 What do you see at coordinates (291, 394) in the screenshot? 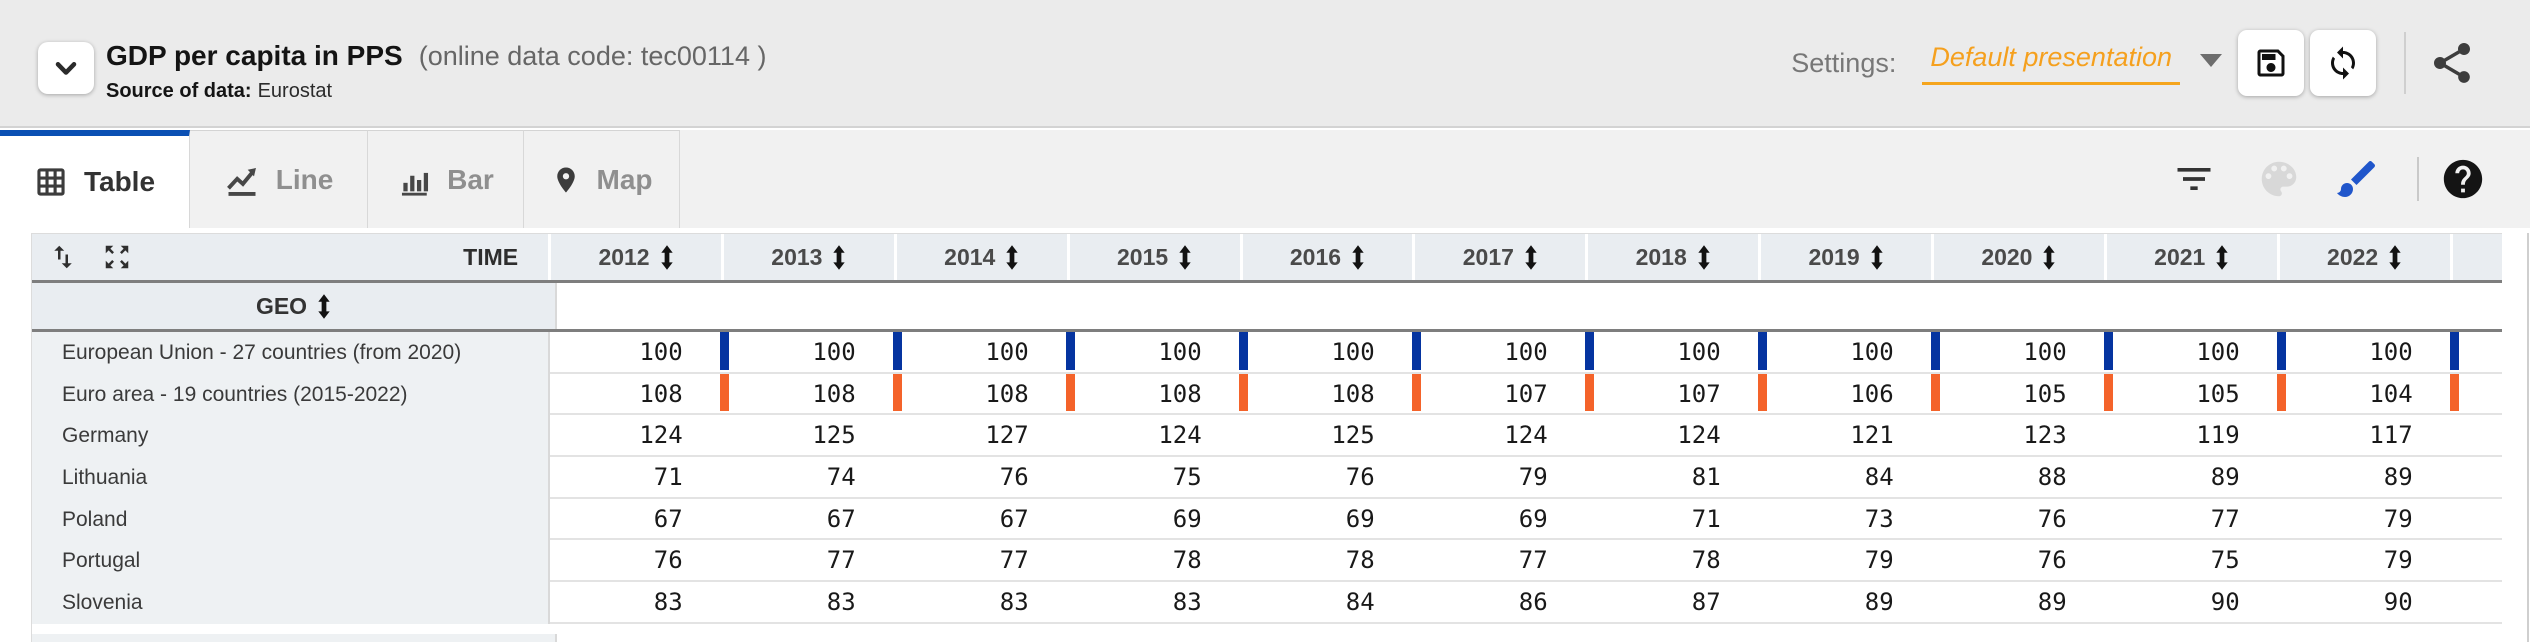
I see `geo-cell: Euro area - 19 countries (2015-2022)` at bounding box center [291, 394].